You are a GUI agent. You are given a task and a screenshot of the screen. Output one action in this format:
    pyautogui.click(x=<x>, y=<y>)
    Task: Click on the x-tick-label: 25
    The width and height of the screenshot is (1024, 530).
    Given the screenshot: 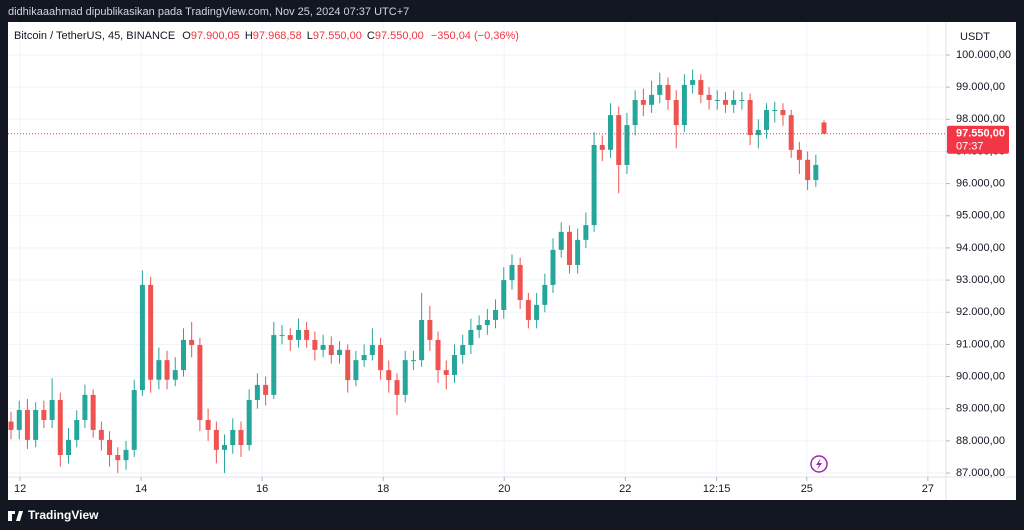 What is the action you would take?
    pyautogui.click(x=807, y=489)
    